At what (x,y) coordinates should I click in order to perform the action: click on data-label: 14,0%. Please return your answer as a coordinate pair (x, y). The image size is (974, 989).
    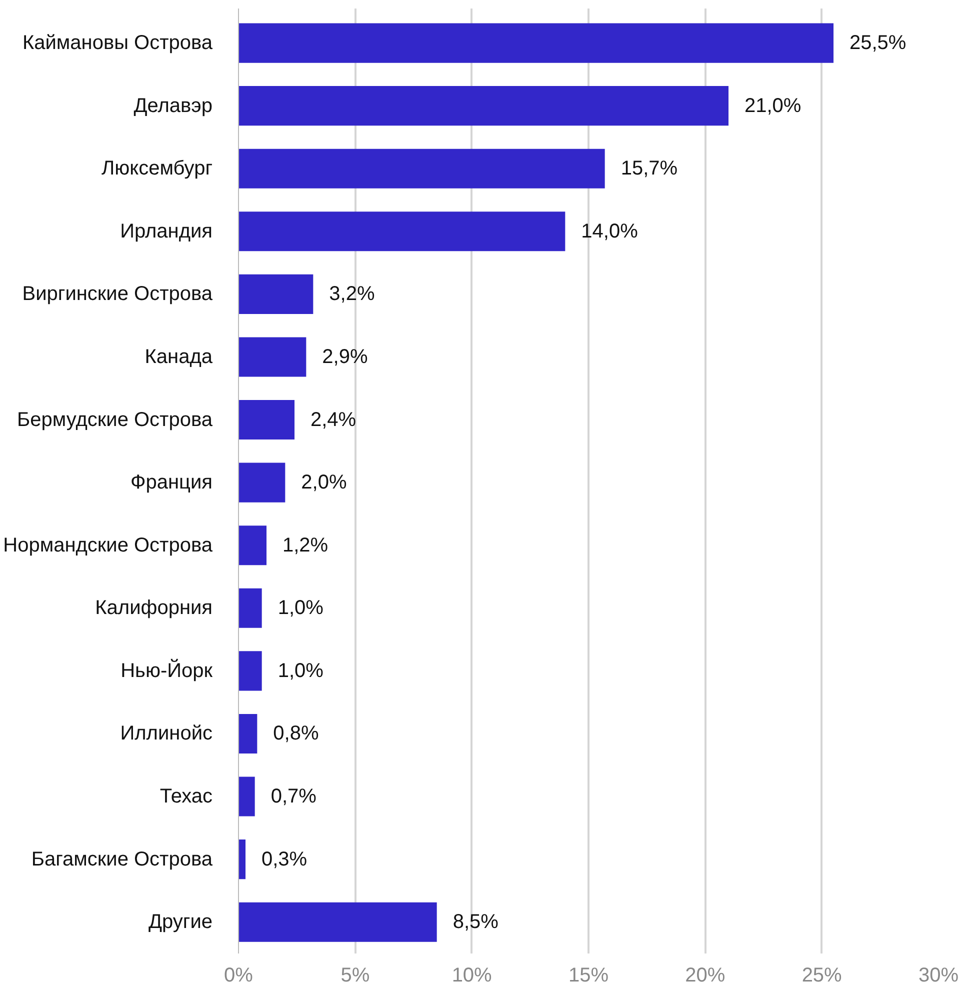
    Looking at the image, I should click on (609, 231).